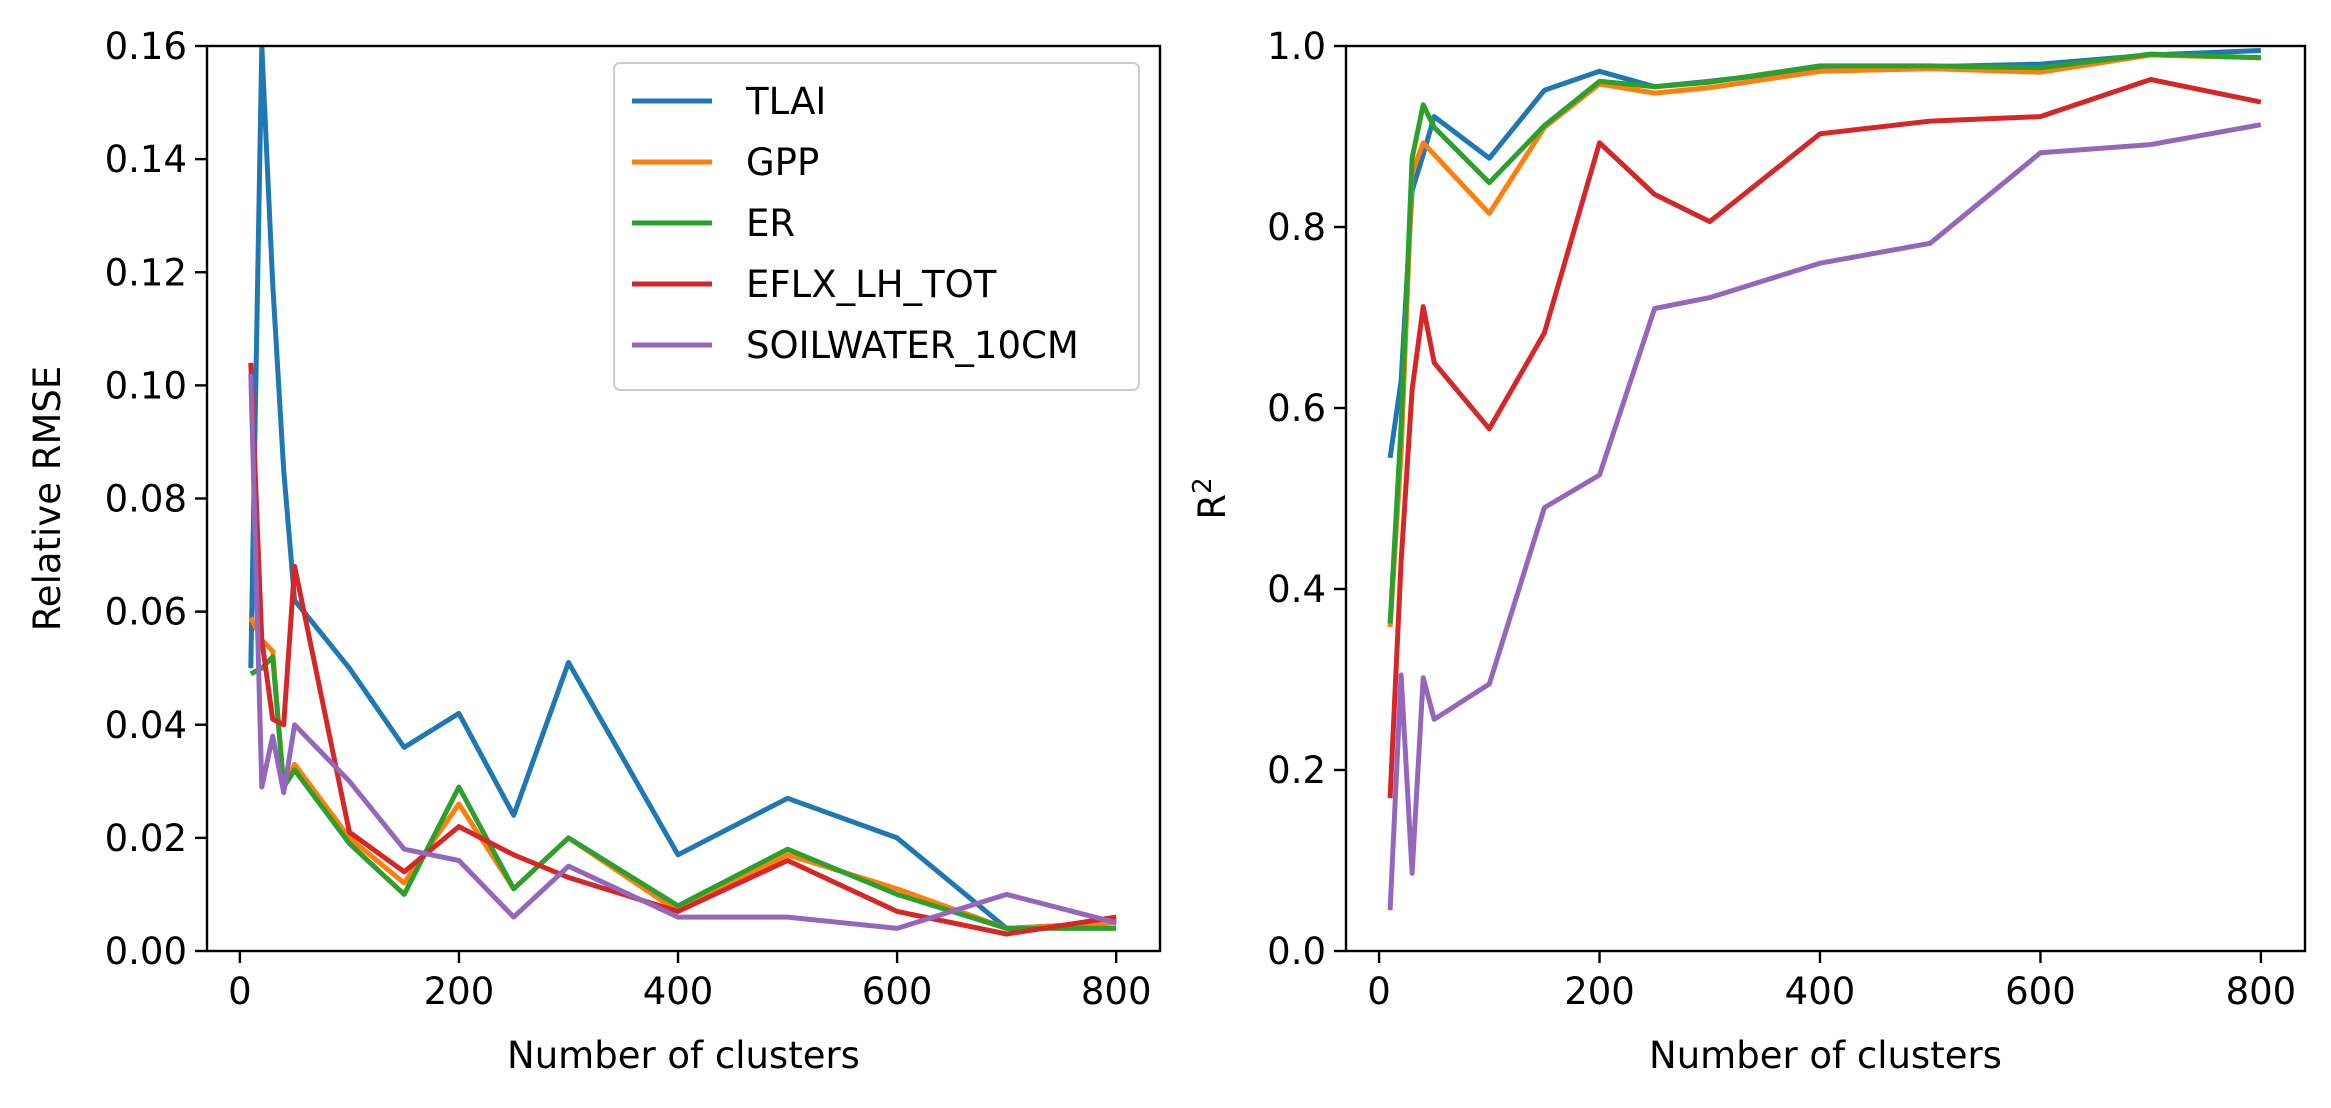 Image resolution: width=2331 pixels, height=1108 pixels. What do you see at coordinates (1211, 498) in the screenshot?
I see `y-axis-label: R2` at bounding box center [1211, 498].